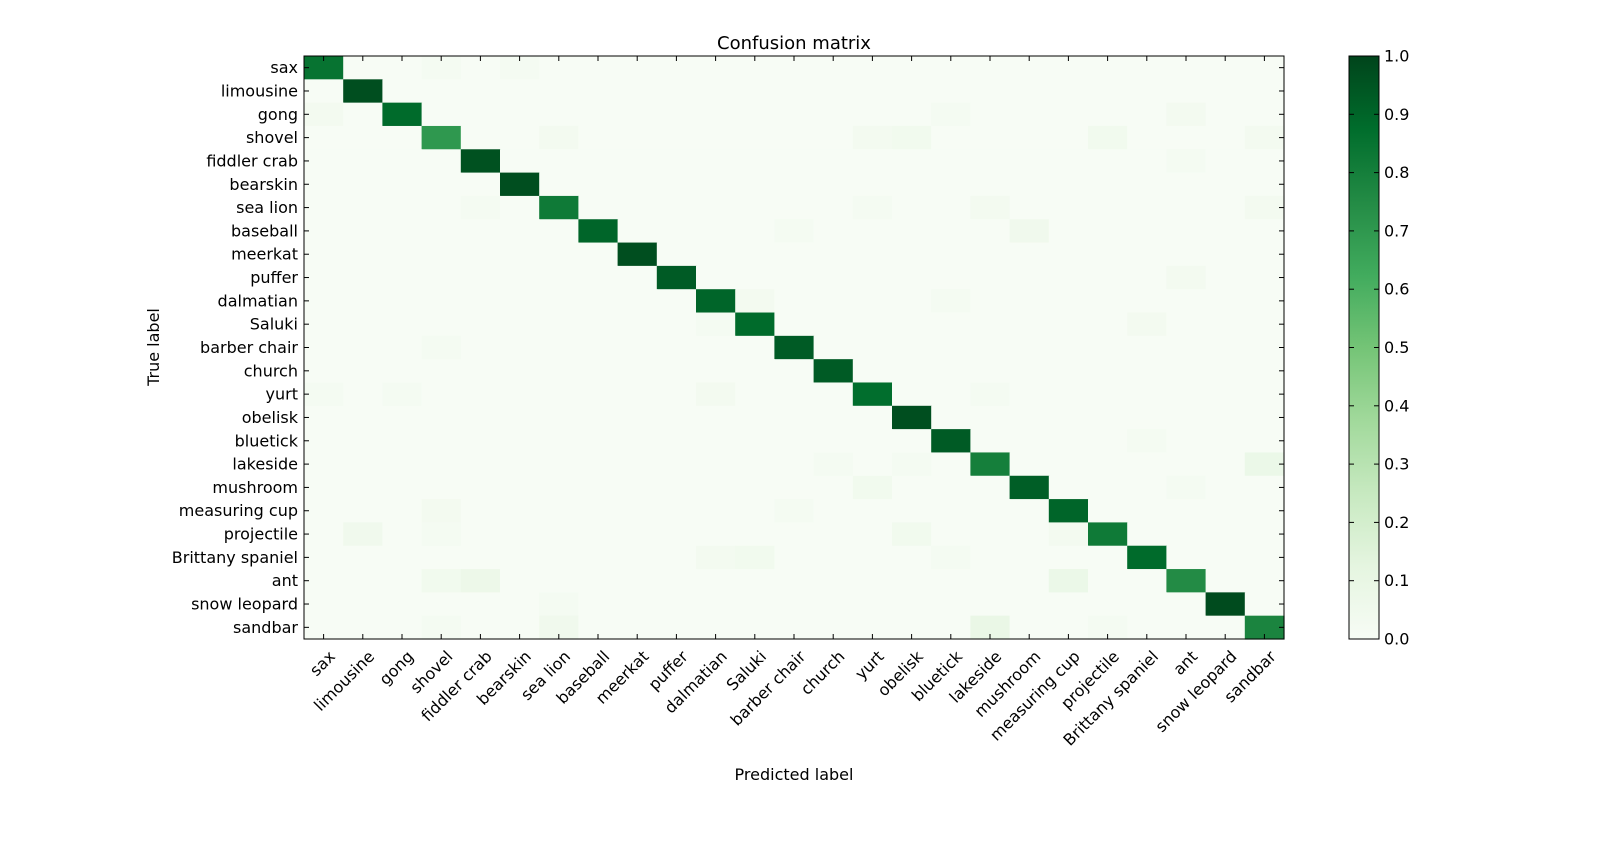 The width and height of the screenshot is (1600, 851). I want to click on heatmap-cell-r0-c10, so click(716, 68).